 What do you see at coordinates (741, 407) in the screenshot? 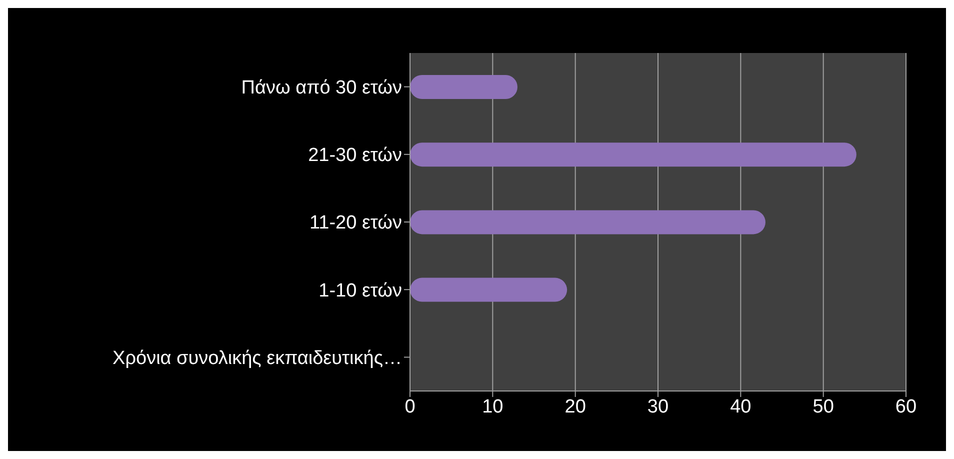
I see `x-tick-label: 40` at bounding box center [741, 407].